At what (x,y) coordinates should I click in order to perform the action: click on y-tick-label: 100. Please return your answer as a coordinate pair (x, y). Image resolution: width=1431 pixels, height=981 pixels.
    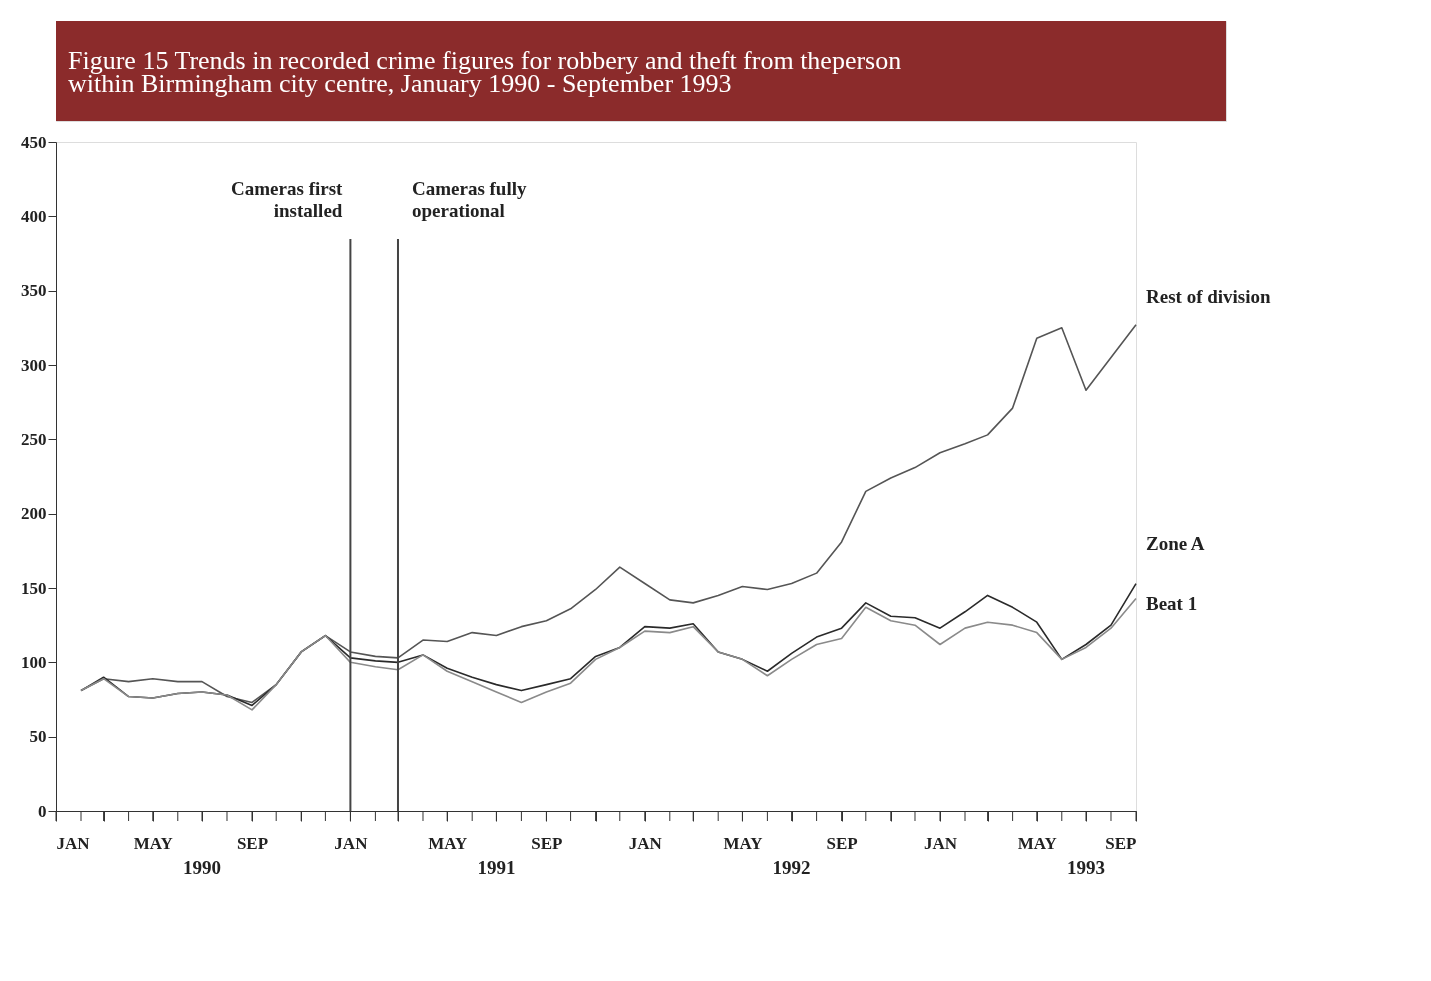
    Looking at the image, I should click on (34, 662).